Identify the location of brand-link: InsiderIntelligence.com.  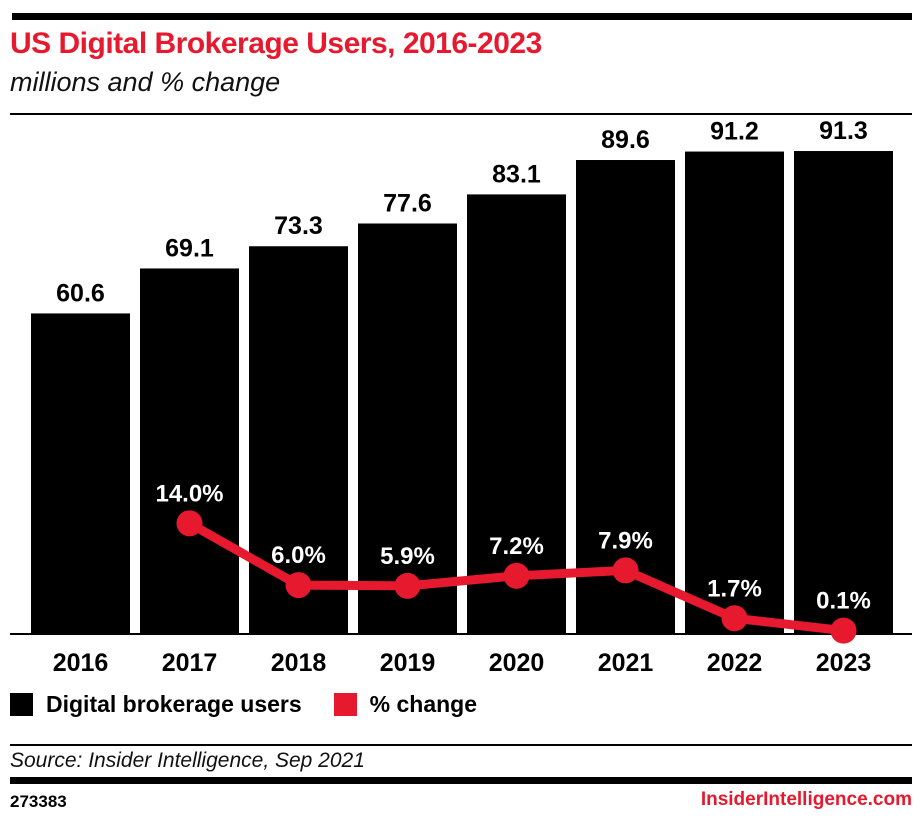
(806, 799).